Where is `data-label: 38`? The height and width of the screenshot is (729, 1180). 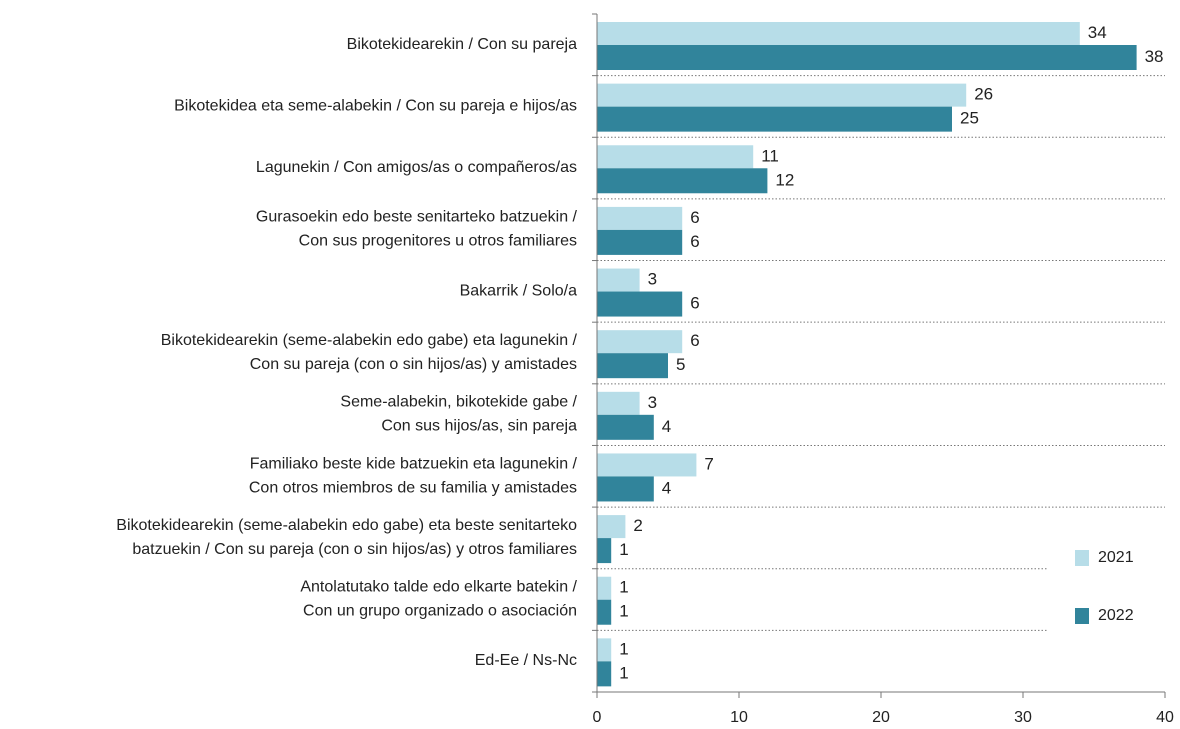 data-label: 38 is located at coordinates (1154, 56).